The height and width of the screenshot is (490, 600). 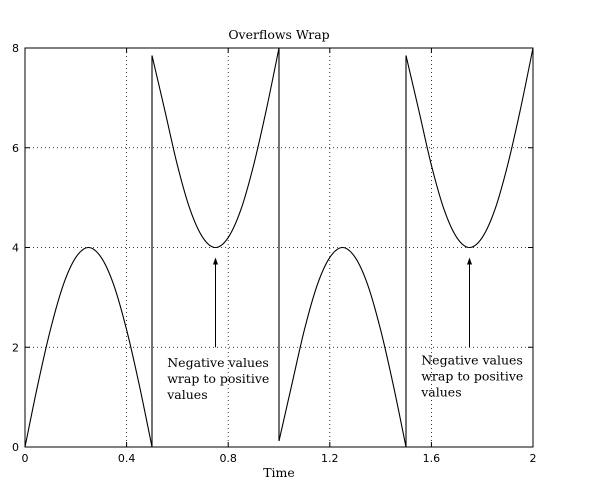 I want to click on x-tick-label: 0, so click(x=25, y=458).